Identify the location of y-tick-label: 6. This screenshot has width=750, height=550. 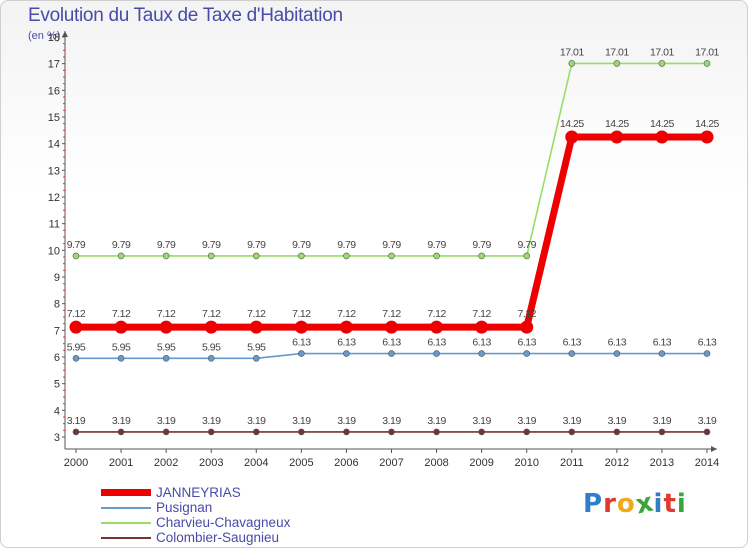
(57, 358).